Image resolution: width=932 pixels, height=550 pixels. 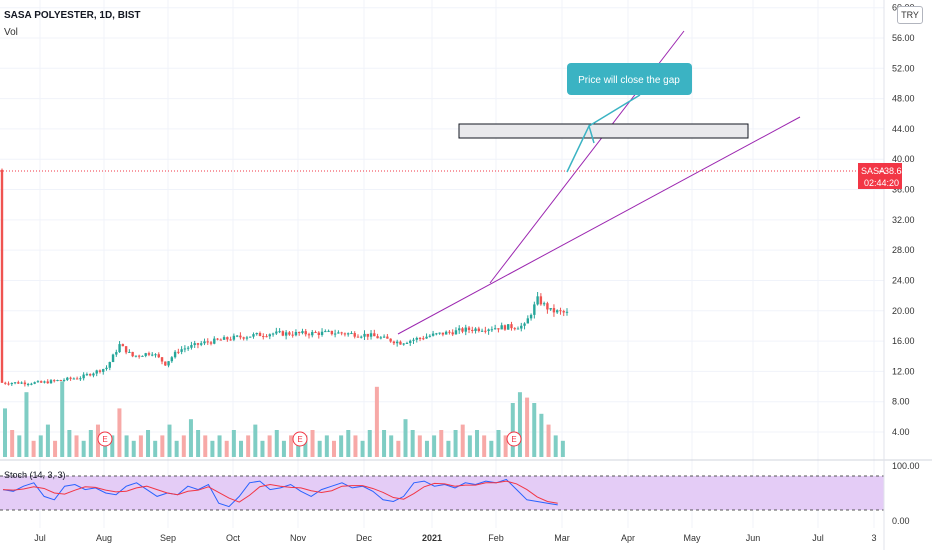 I want to click on stoch-k-line, so click(x=280, y=493).